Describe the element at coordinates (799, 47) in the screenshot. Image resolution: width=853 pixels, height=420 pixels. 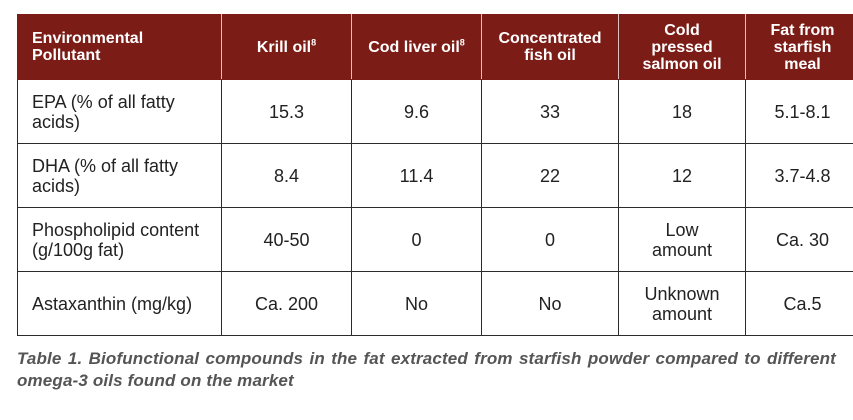
I see `header-cell: Fat from starfish meal` at that location.